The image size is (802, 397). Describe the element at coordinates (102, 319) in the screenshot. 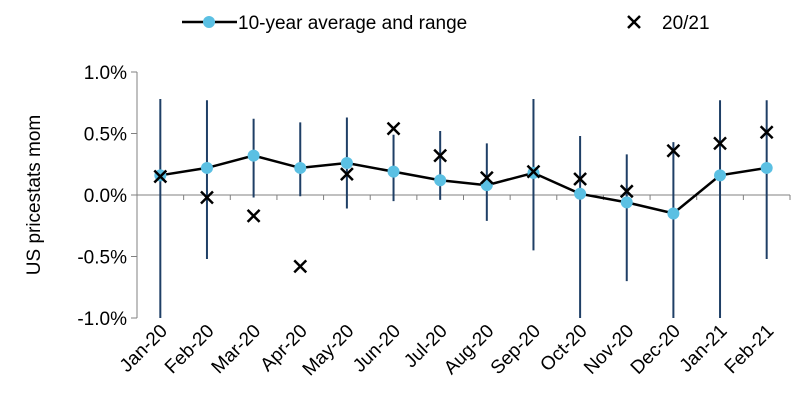

I see `y-tick-label: -1.0%` at that location.